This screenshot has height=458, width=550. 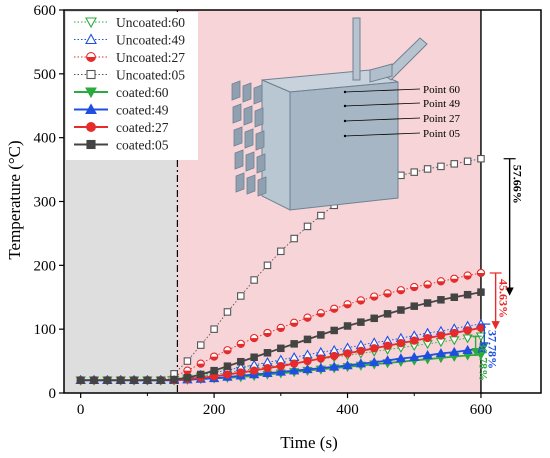 What do you see at coordinates (14, 199) in the screenshot?
I see `y-axis-title: Temperature (°C)` at bounding box center [14, 199].